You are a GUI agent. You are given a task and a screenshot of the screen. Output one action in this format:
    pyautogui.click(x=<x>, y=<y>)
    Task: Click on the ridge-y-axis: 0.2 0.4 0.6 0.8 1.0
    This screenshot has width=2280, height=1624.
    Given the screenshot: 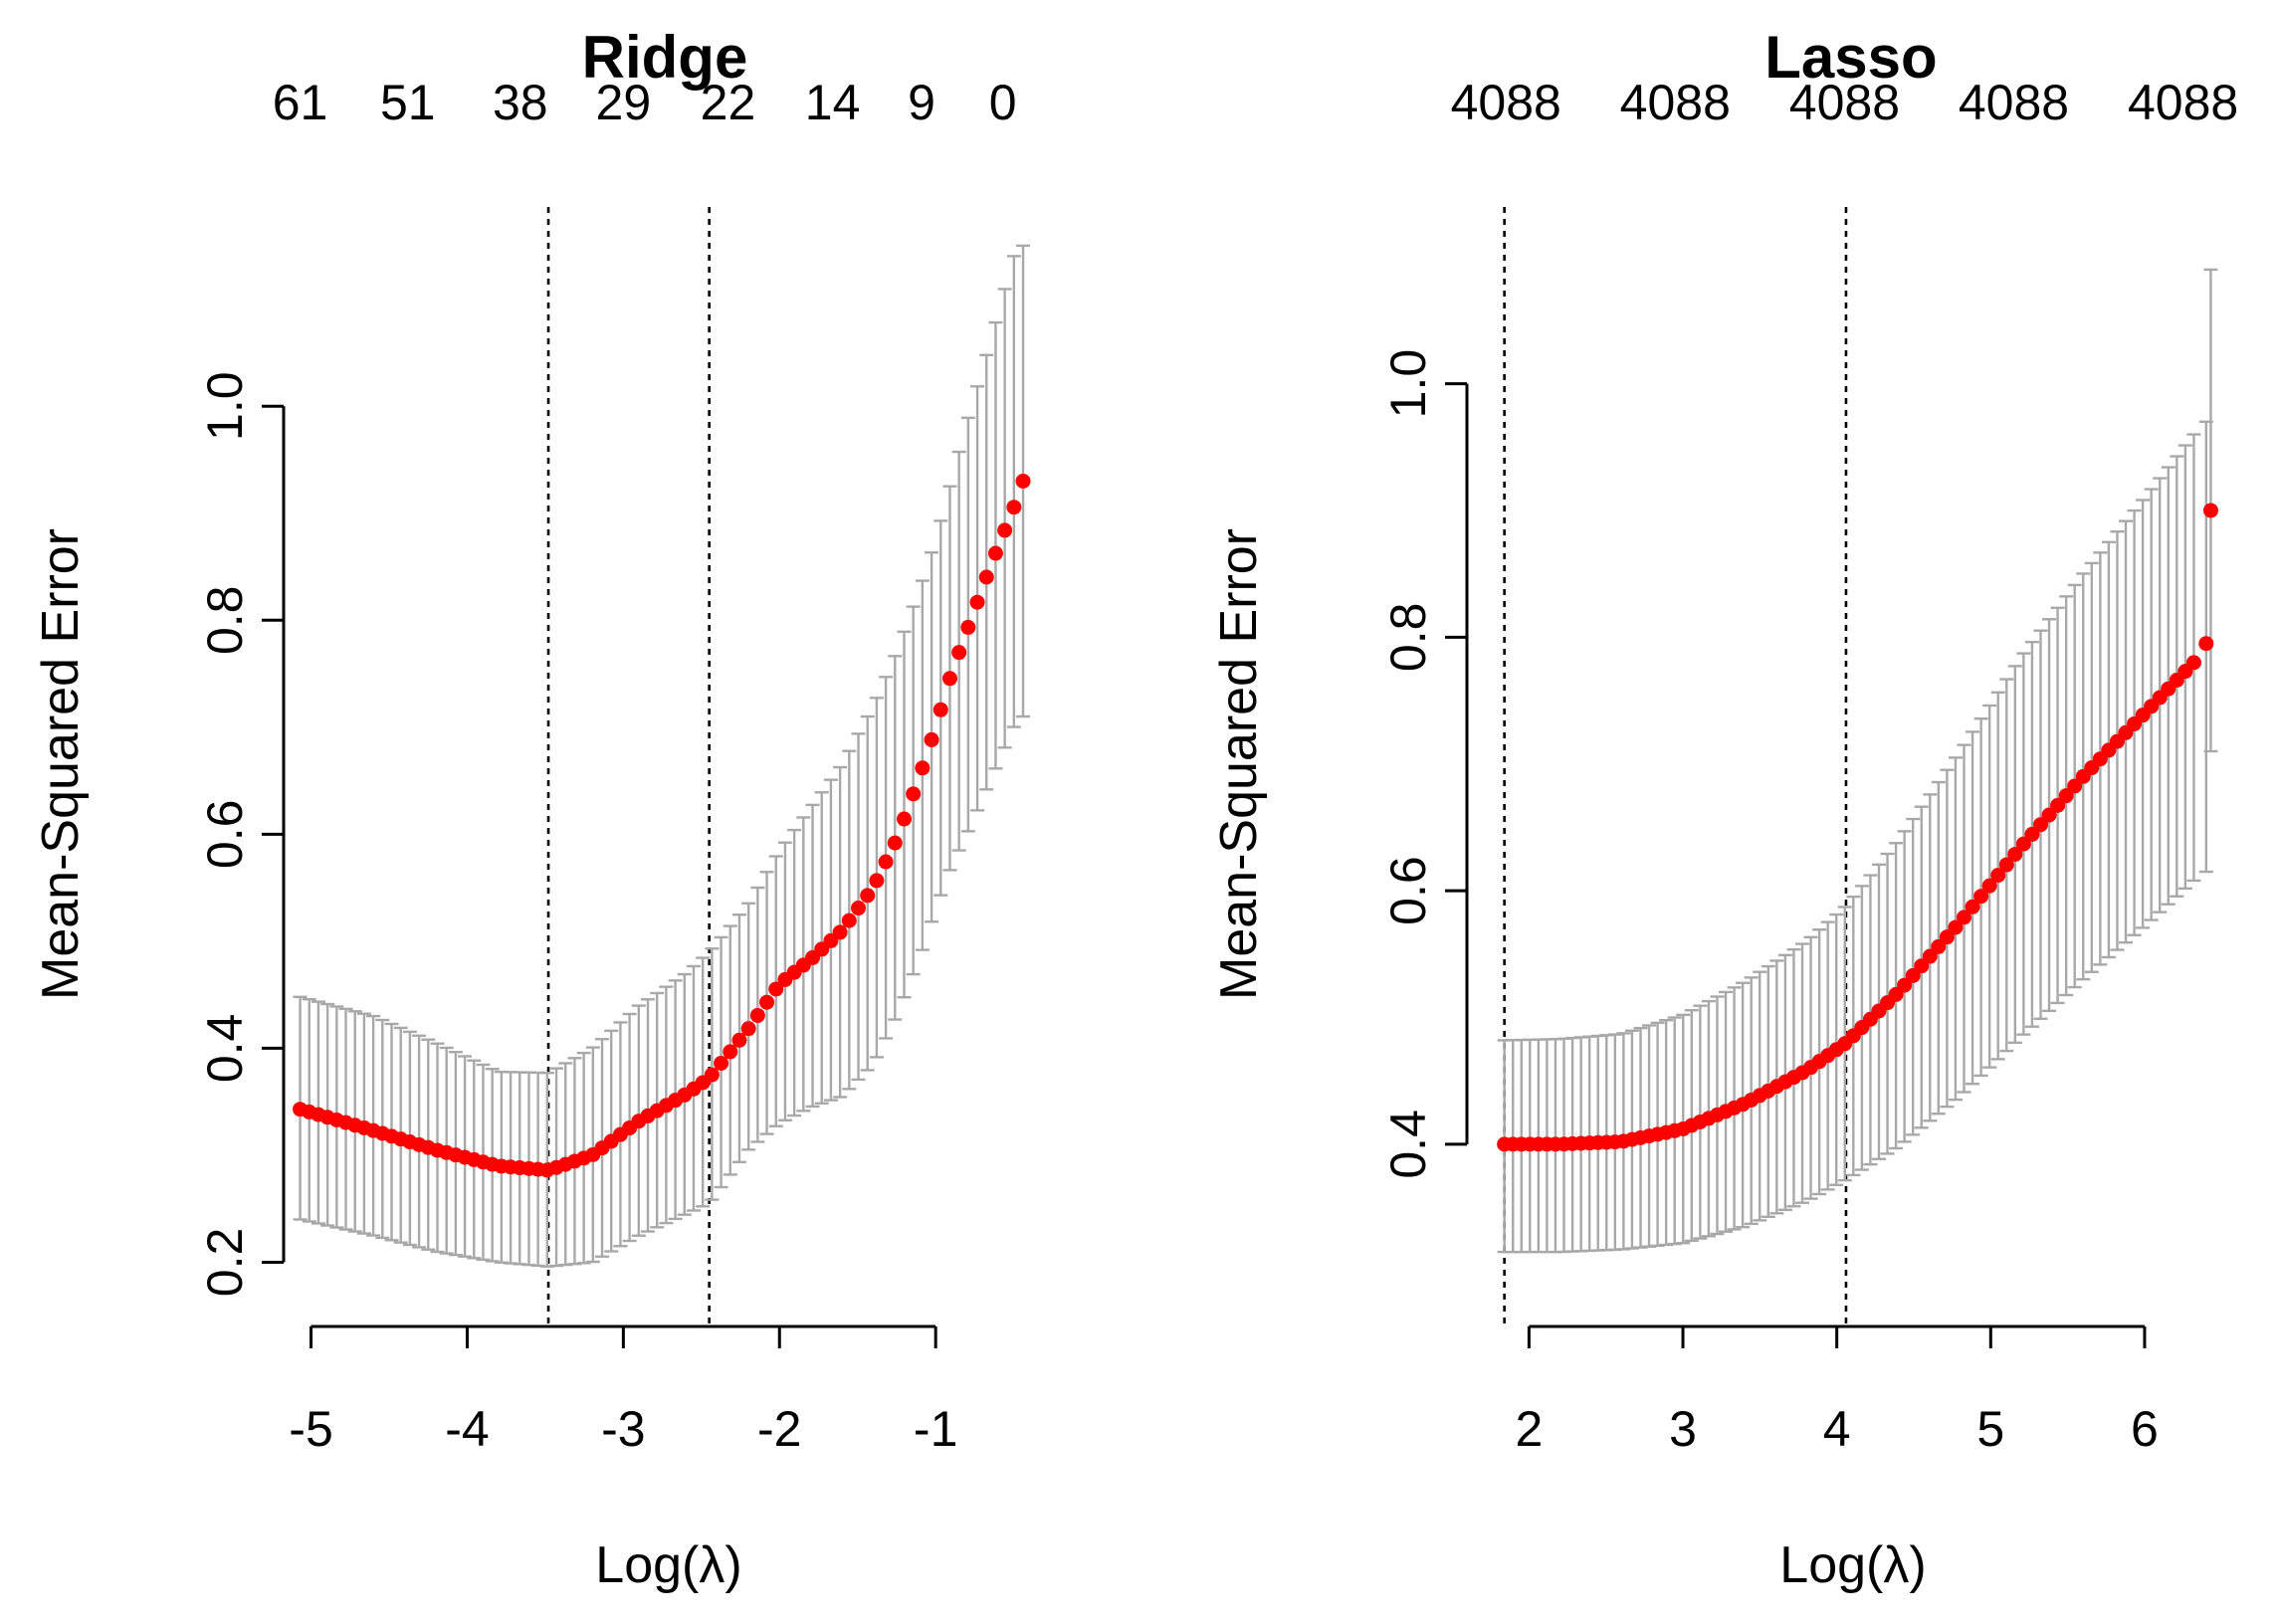 What is the action you would take?
    pyautogui.click(x=241, y=834)
    